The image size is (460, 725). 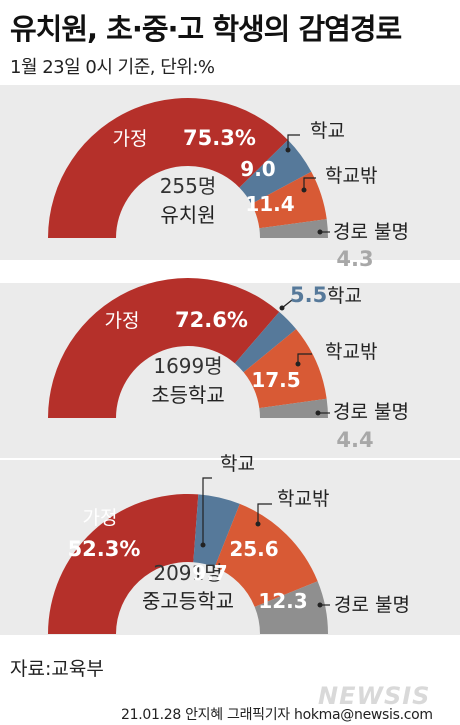 What do you see at coordinates (219, 138) in the screenshot?
I see `slice-value-home: 75.3%` at bounding box center [219, 138].